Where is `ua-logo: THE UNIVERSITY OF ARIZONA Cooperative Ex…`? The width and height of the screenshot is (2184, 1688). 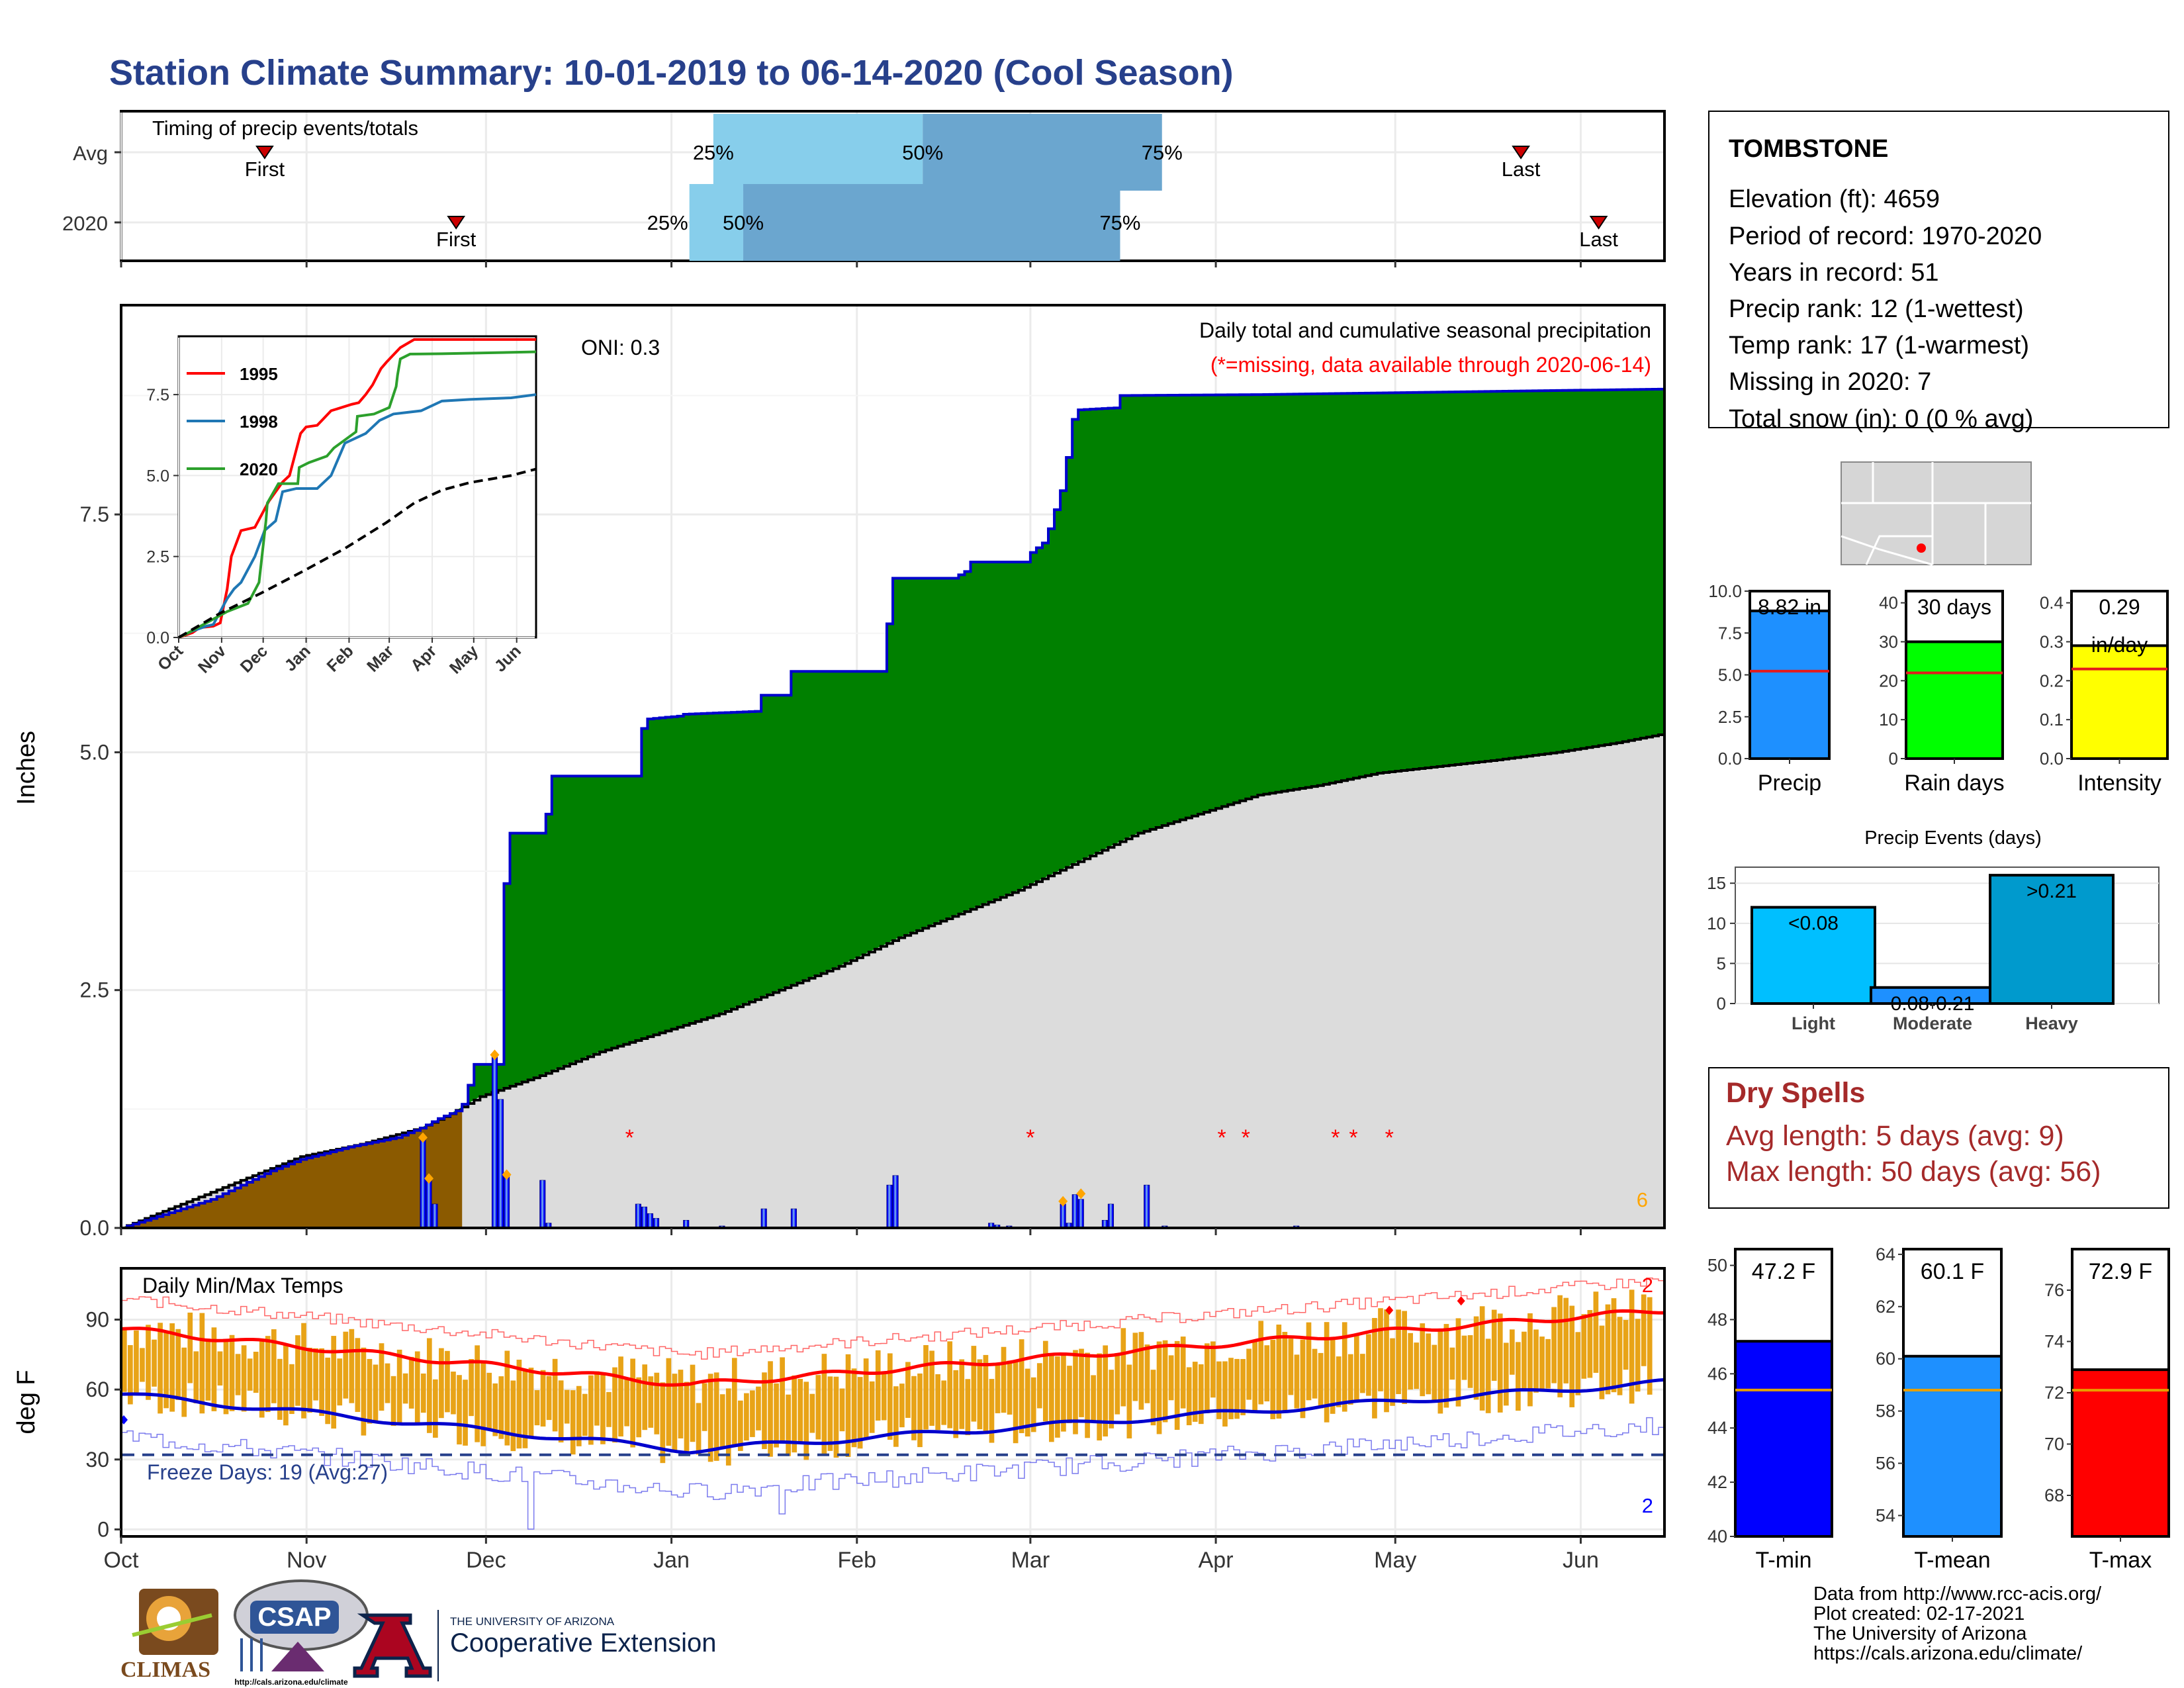 ua-logo: THE UNIVERSITY OF ARIZONA Cooperative Ex… is located at coordinates (534, 1645).